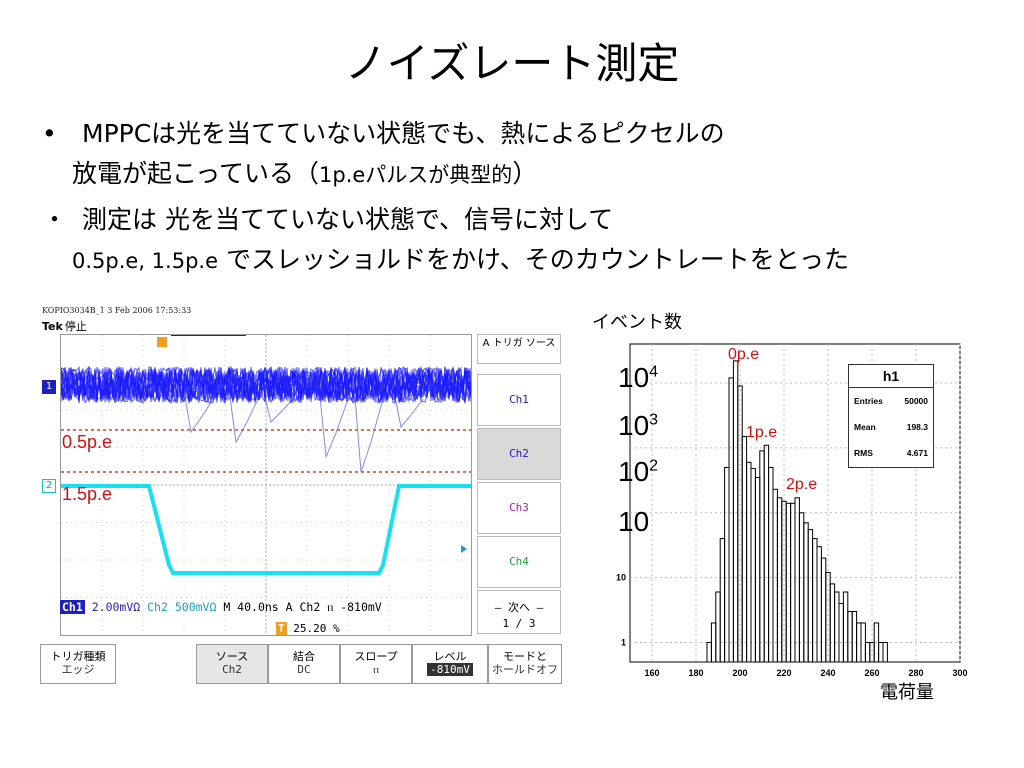 Image resolution: width=1024 pixels, height=768 pixels. I want to click on trigger-source: A Ch2, so click(303, 607).